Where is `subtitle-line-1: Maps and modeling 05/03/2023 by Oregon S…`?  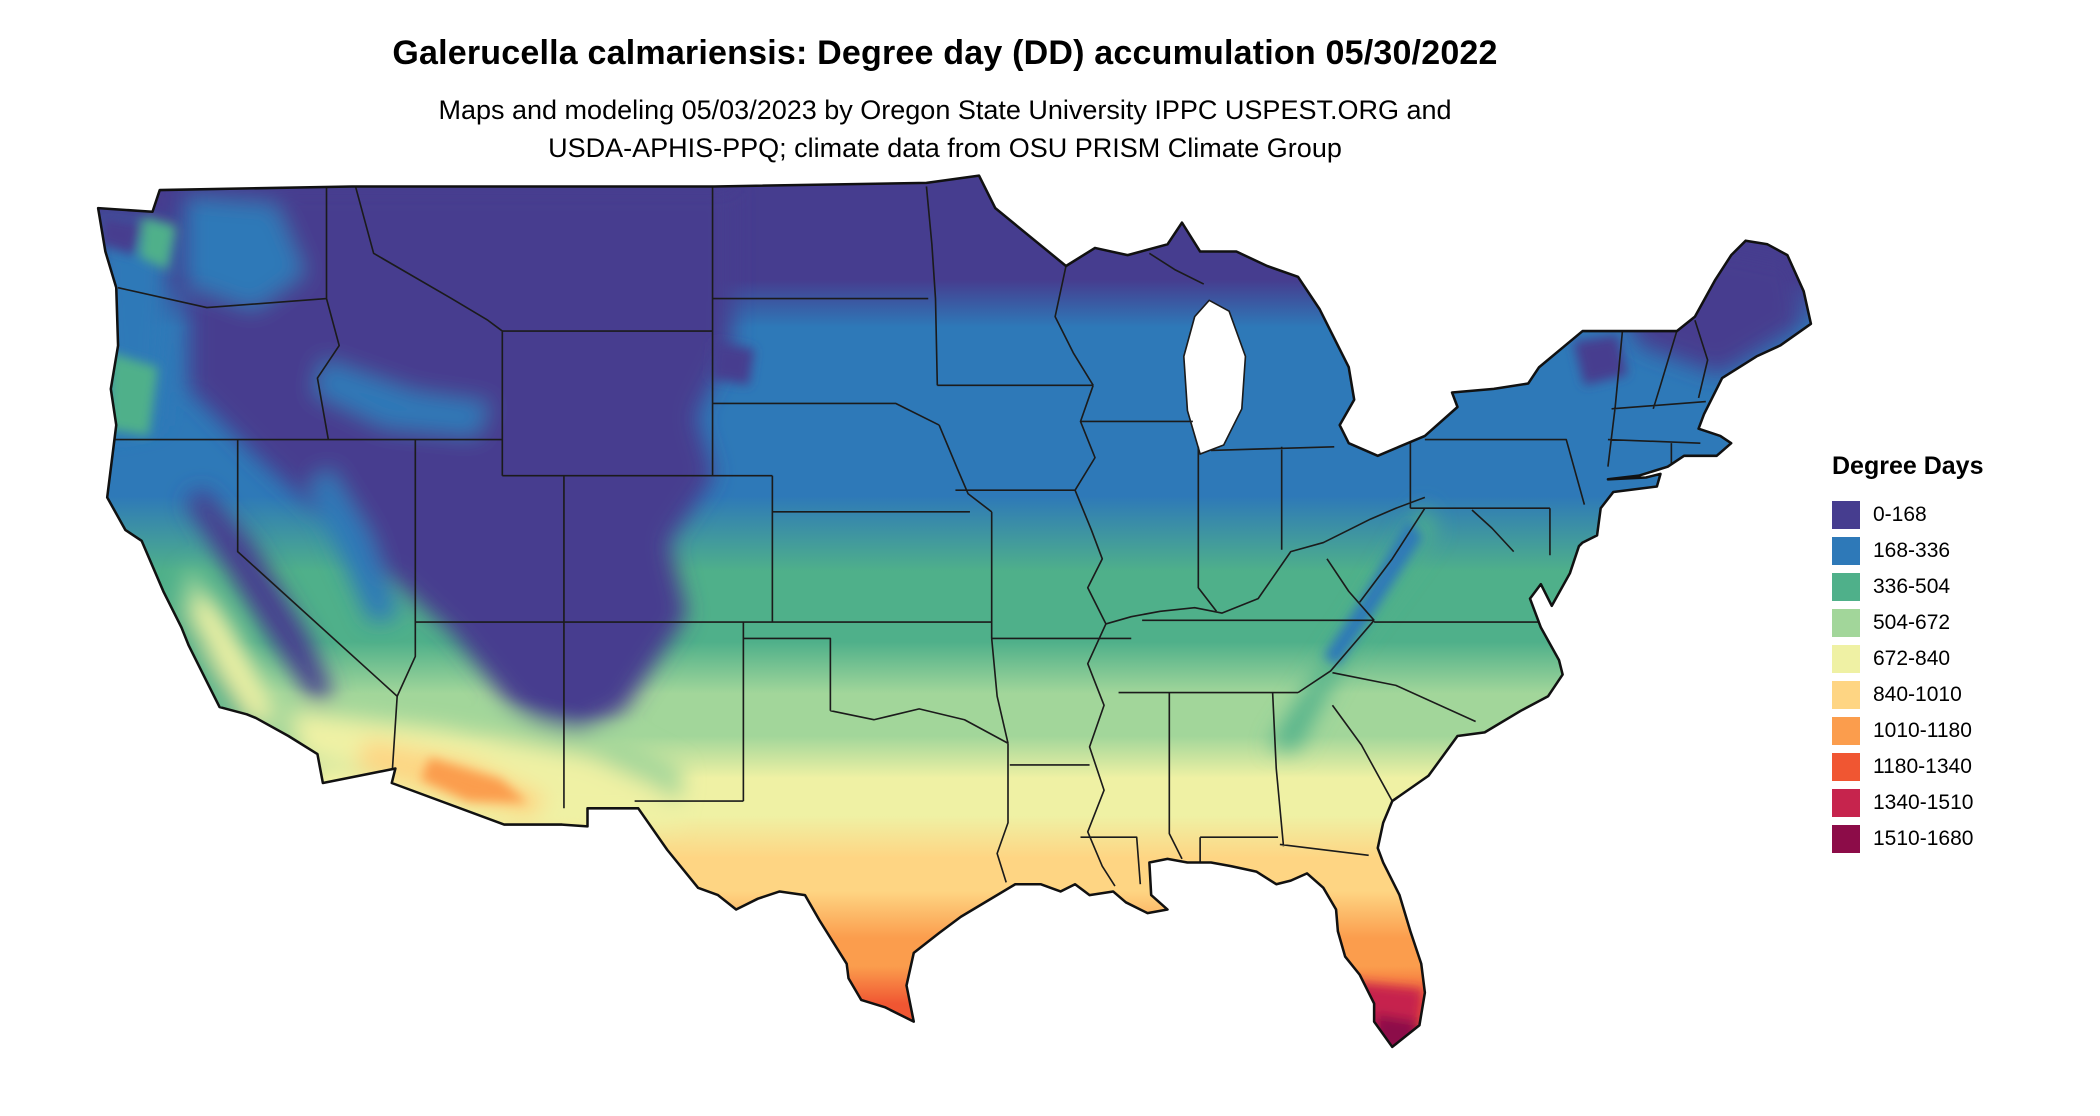
subtitle-line-1: Maps and modeling 05/03/2023 by Oregon S… is located at coordinates (945, 110).